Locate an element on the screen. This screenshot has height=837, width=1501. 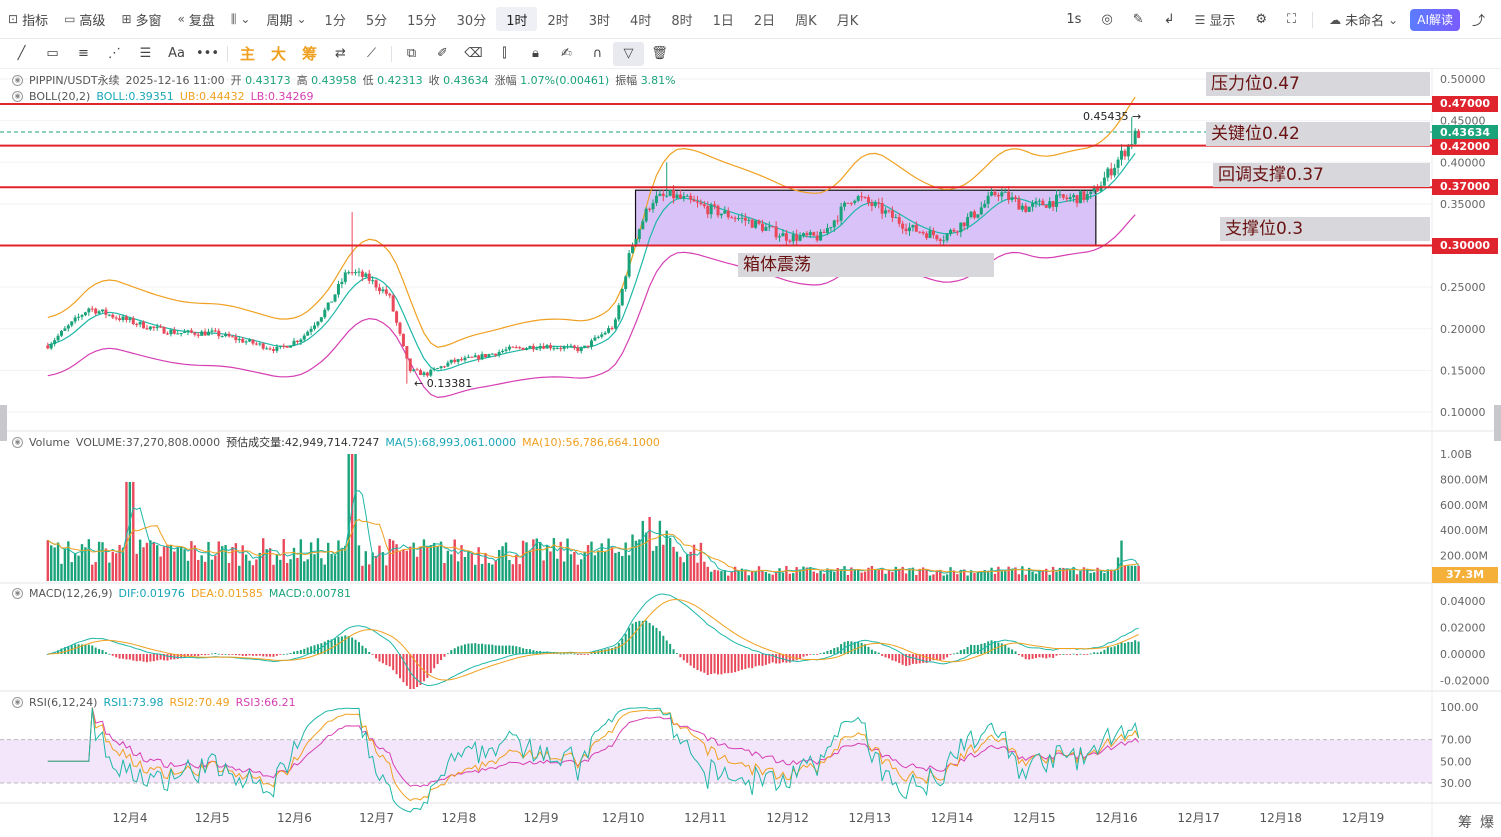
period-3: 30分 is located at coordinates (471, 21).